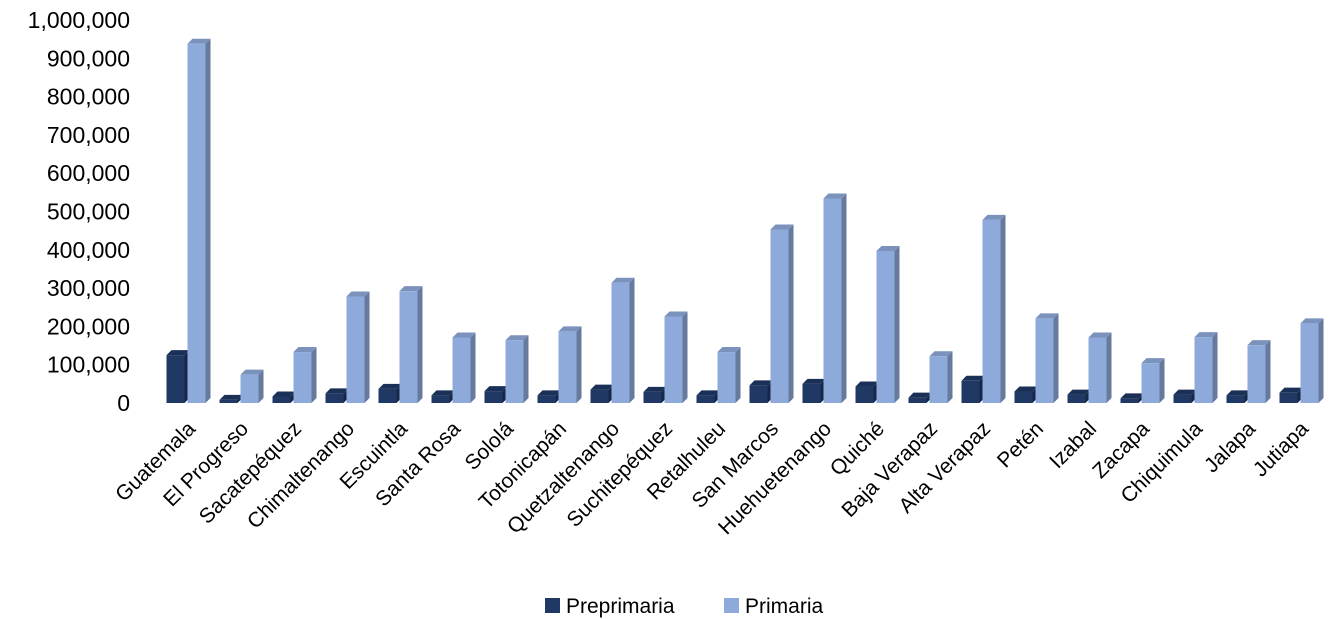  I want to click on y-tick-label: 800,000, so click(88, 97).